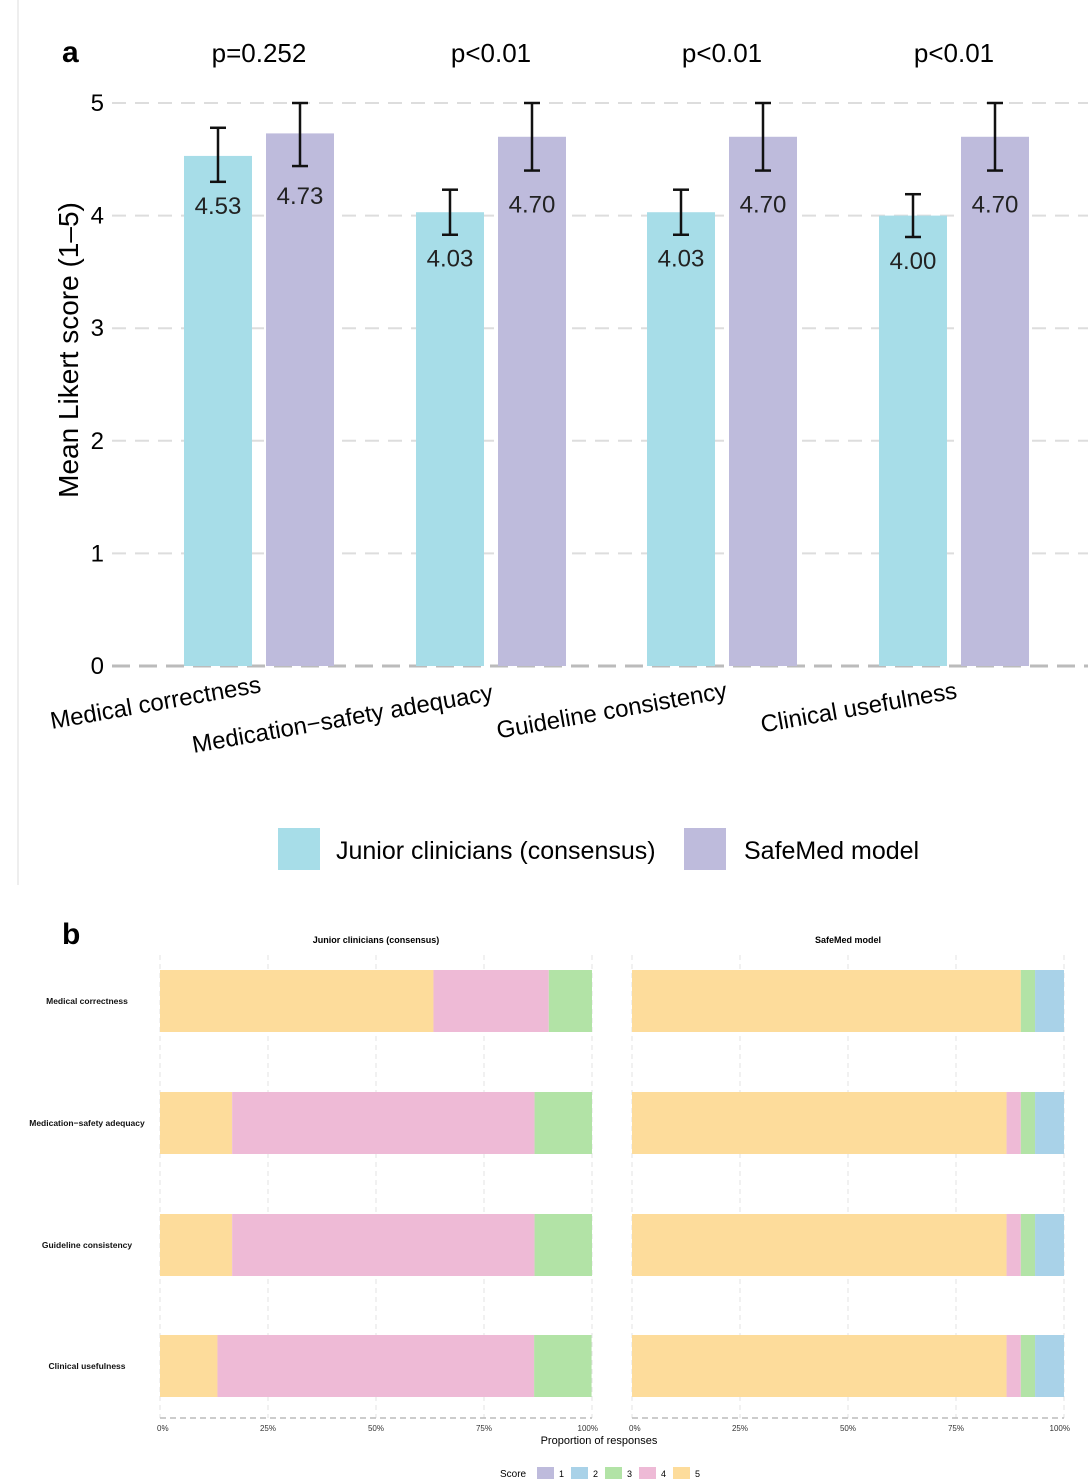 This screenshot has width=1088, height=1481. What do you see at coordinates (611, 710) in the screenshot?
I see `x-tick-2: Guideline consistency` at bounding box center [611, 710].